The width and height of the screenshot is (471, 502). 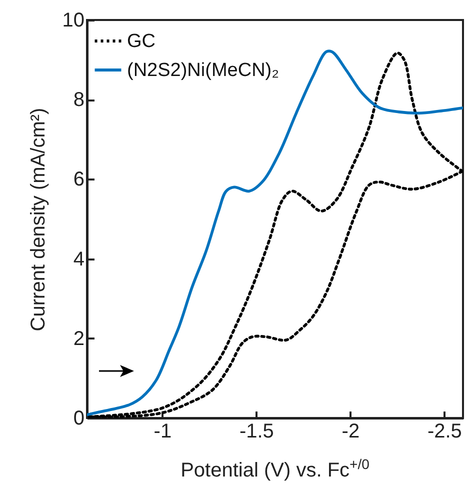 I want to click on y-tick-label: 10, so click(x=73, y=21).